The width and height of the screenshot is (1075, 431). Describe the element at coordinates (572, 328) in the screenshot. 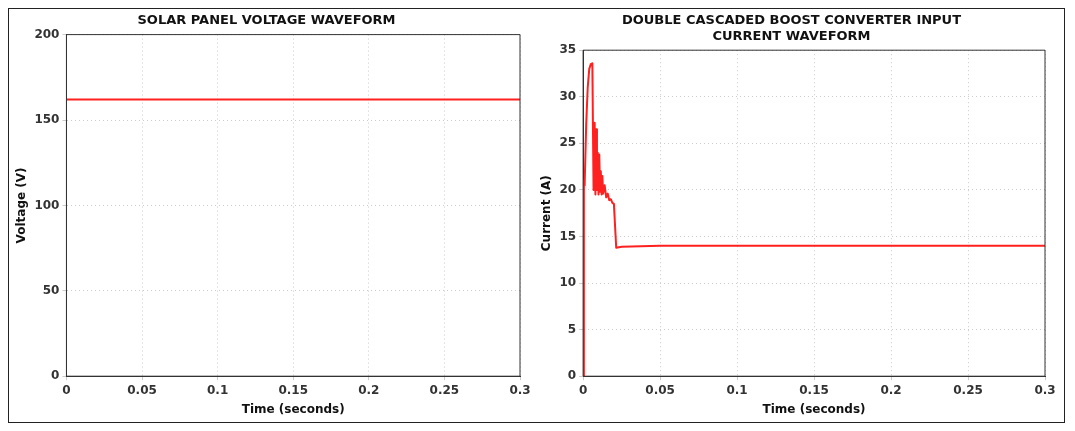

I see `y-tick-label: 5` at that location.